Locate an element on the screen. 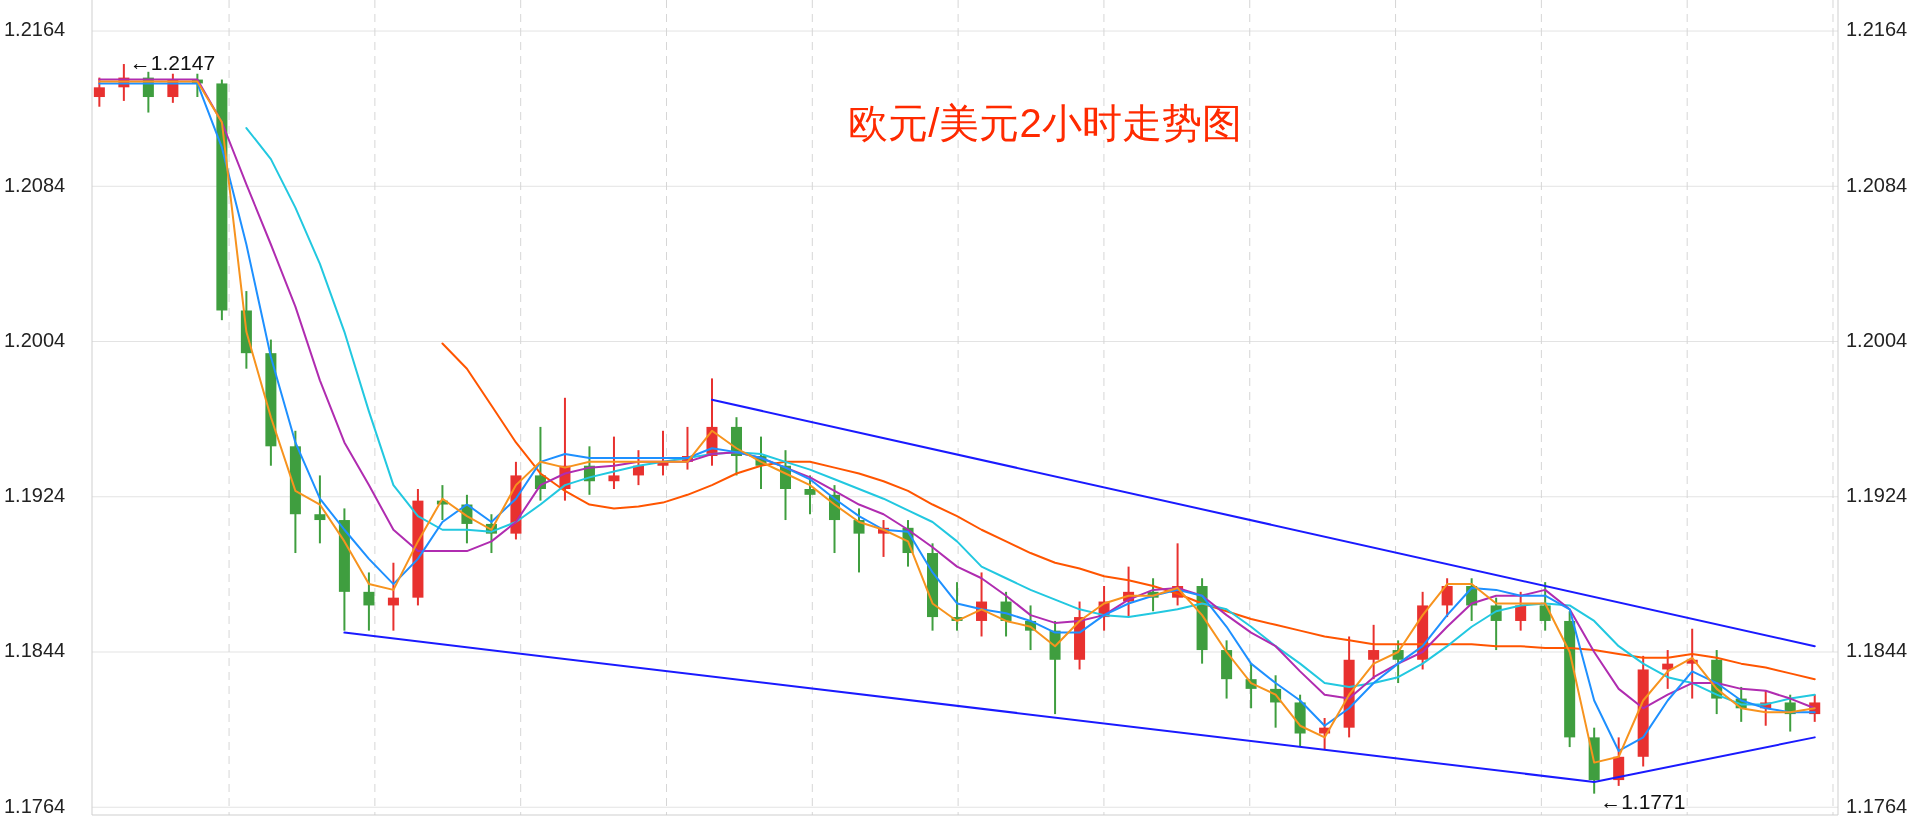  y-tick-label: 1.1844 is located at coordinates (35, 650).